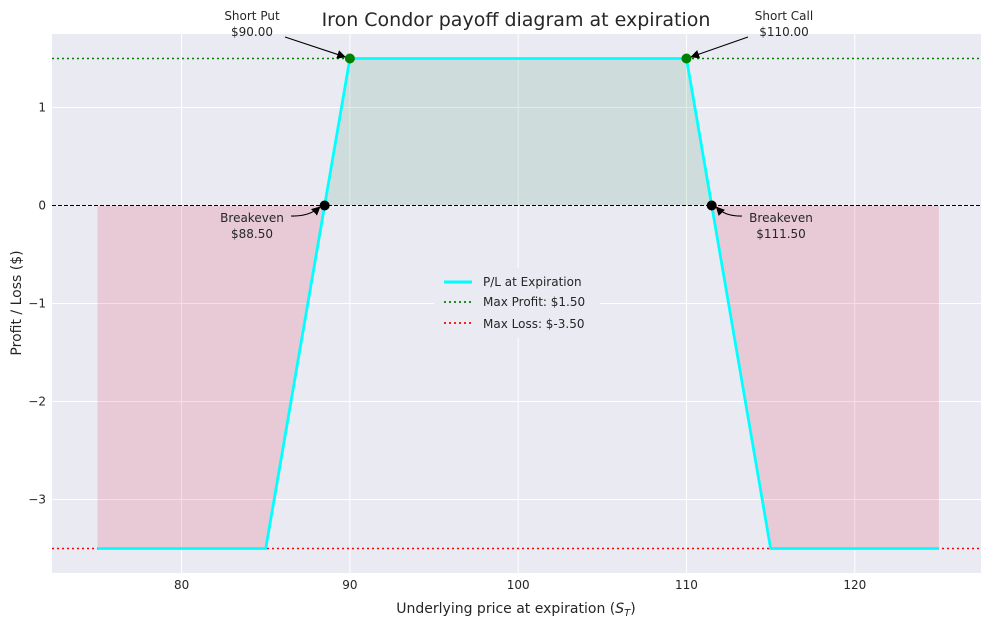 Image resolution: width=991 pixels, height=627 pixels. Describe the element at coordinates (37, 500) in the screenshot. I see `y-tick-label-0: −3` at that location.